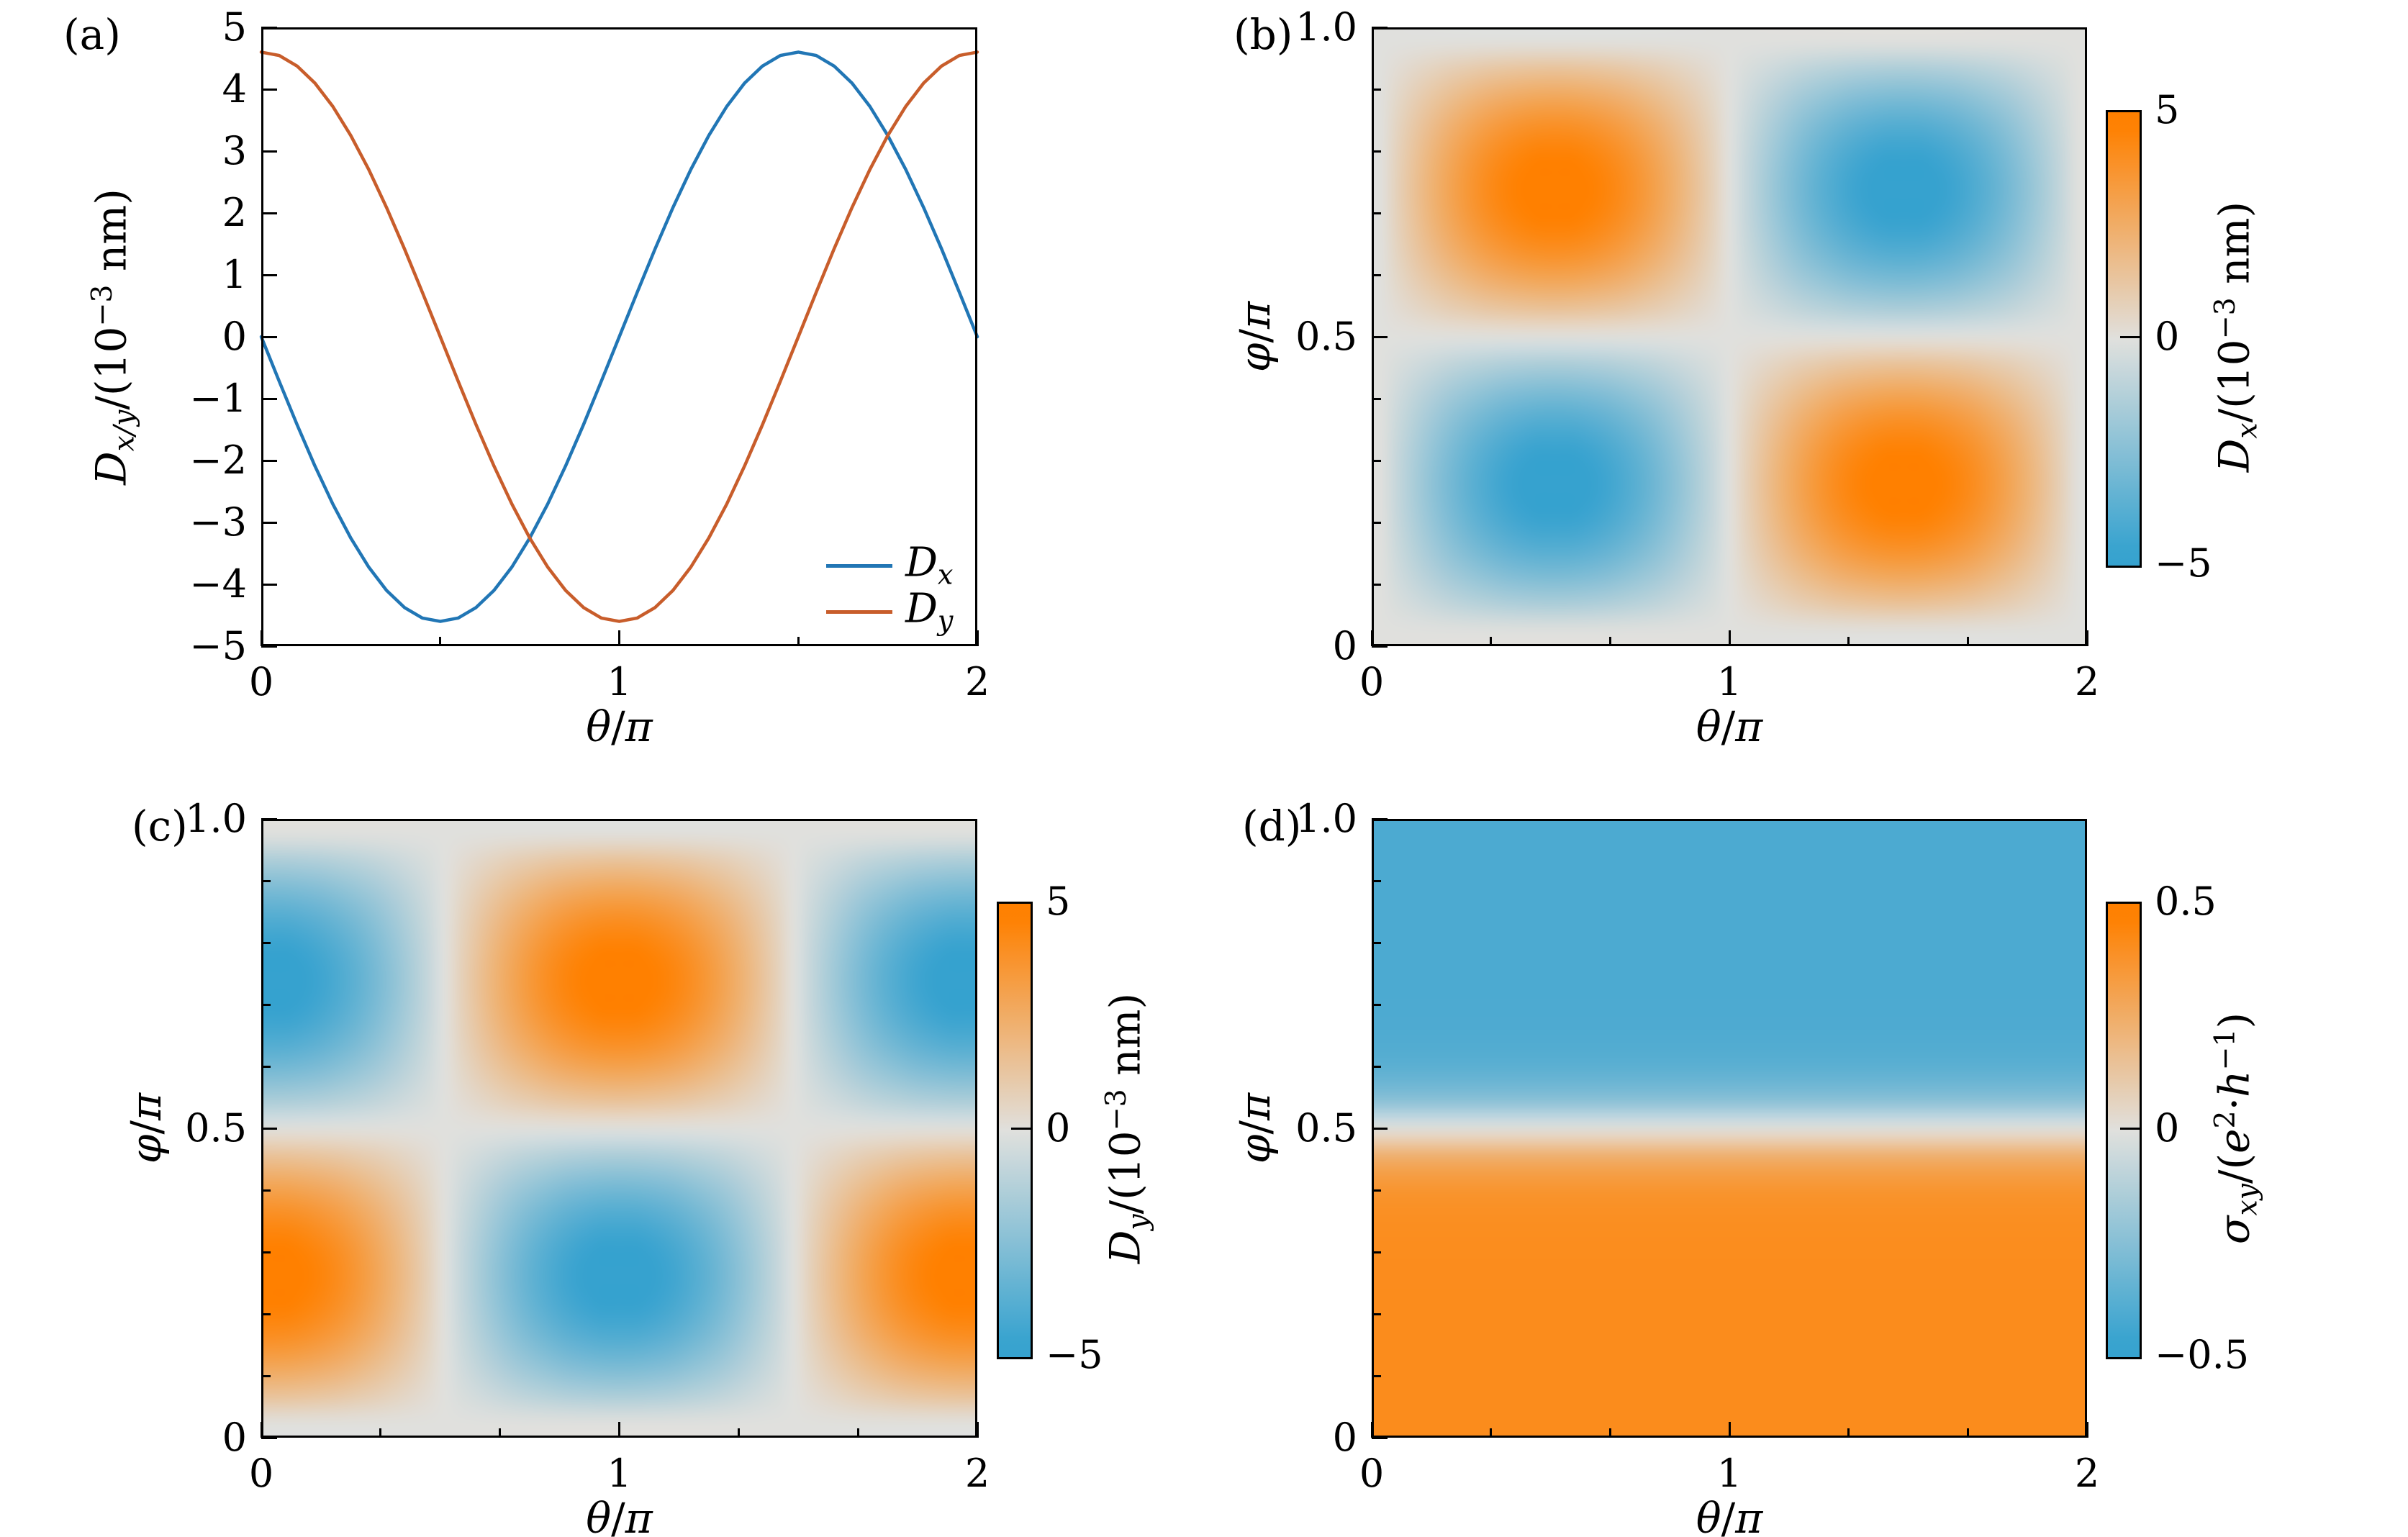 This screenshot has width=2408, height=1537. Describe the element at coordinates (2225, 1049) in the screenshot. I see `label-segment: −1` at that location.